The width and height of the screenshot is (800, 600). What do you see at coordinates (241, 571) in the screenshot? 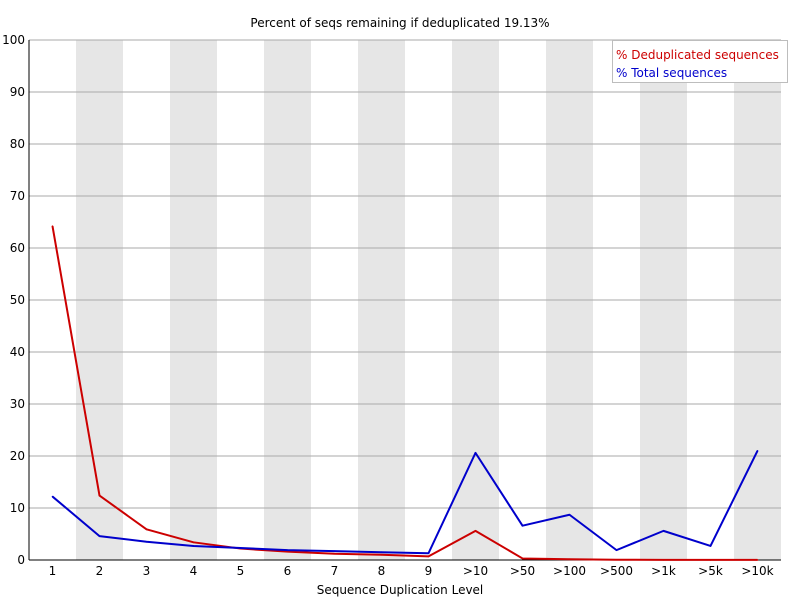
I see `x-tick-label: 5` at bounding box center [241, 571].